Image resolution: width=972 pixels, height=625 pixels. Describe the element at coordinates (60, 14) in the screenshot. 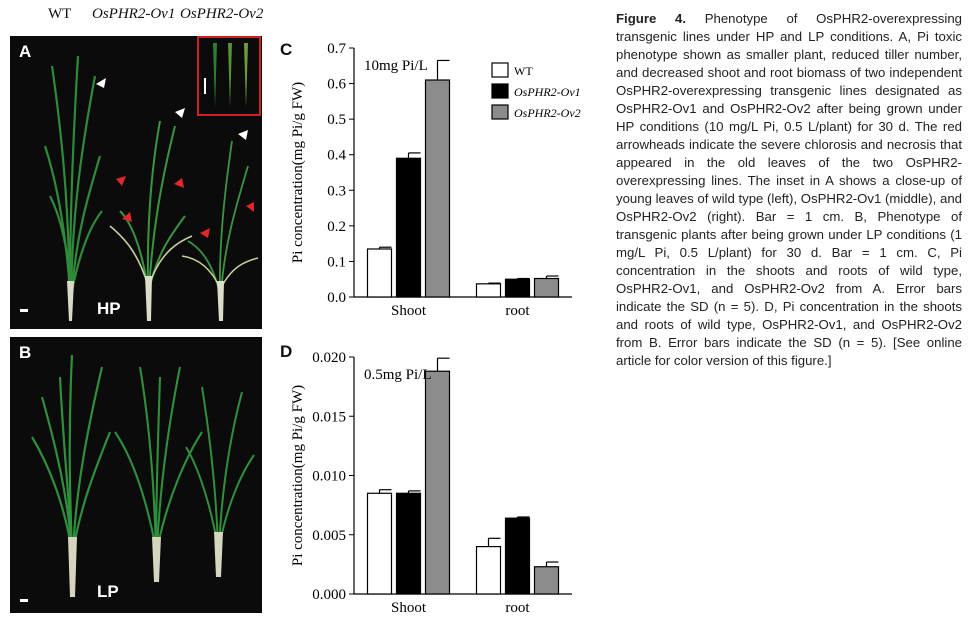

I see `genotype-label-wt: WT` at that location.